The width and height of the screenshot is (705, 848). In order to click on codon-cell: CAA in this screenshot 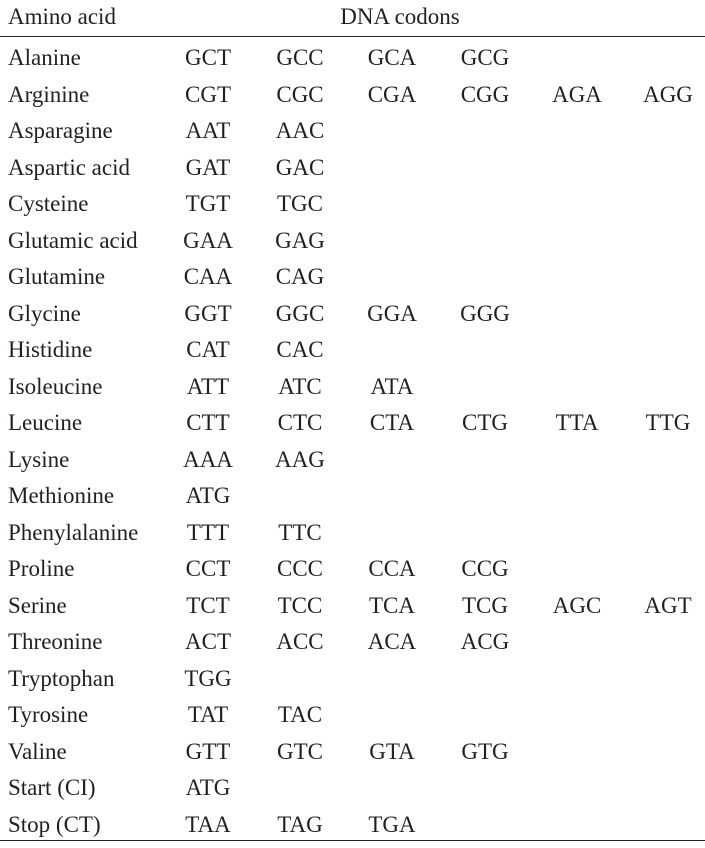, I will do `click(208, 276)`.